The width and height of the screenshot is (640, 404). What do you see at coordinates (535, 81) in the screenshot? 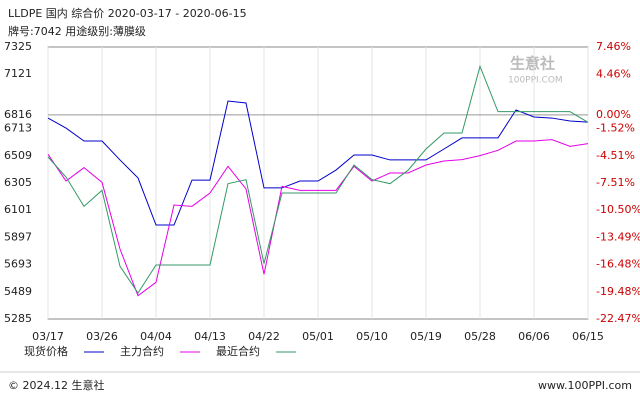
I see `watermark: 100PPI.COM` at bounding box center [535, 81].